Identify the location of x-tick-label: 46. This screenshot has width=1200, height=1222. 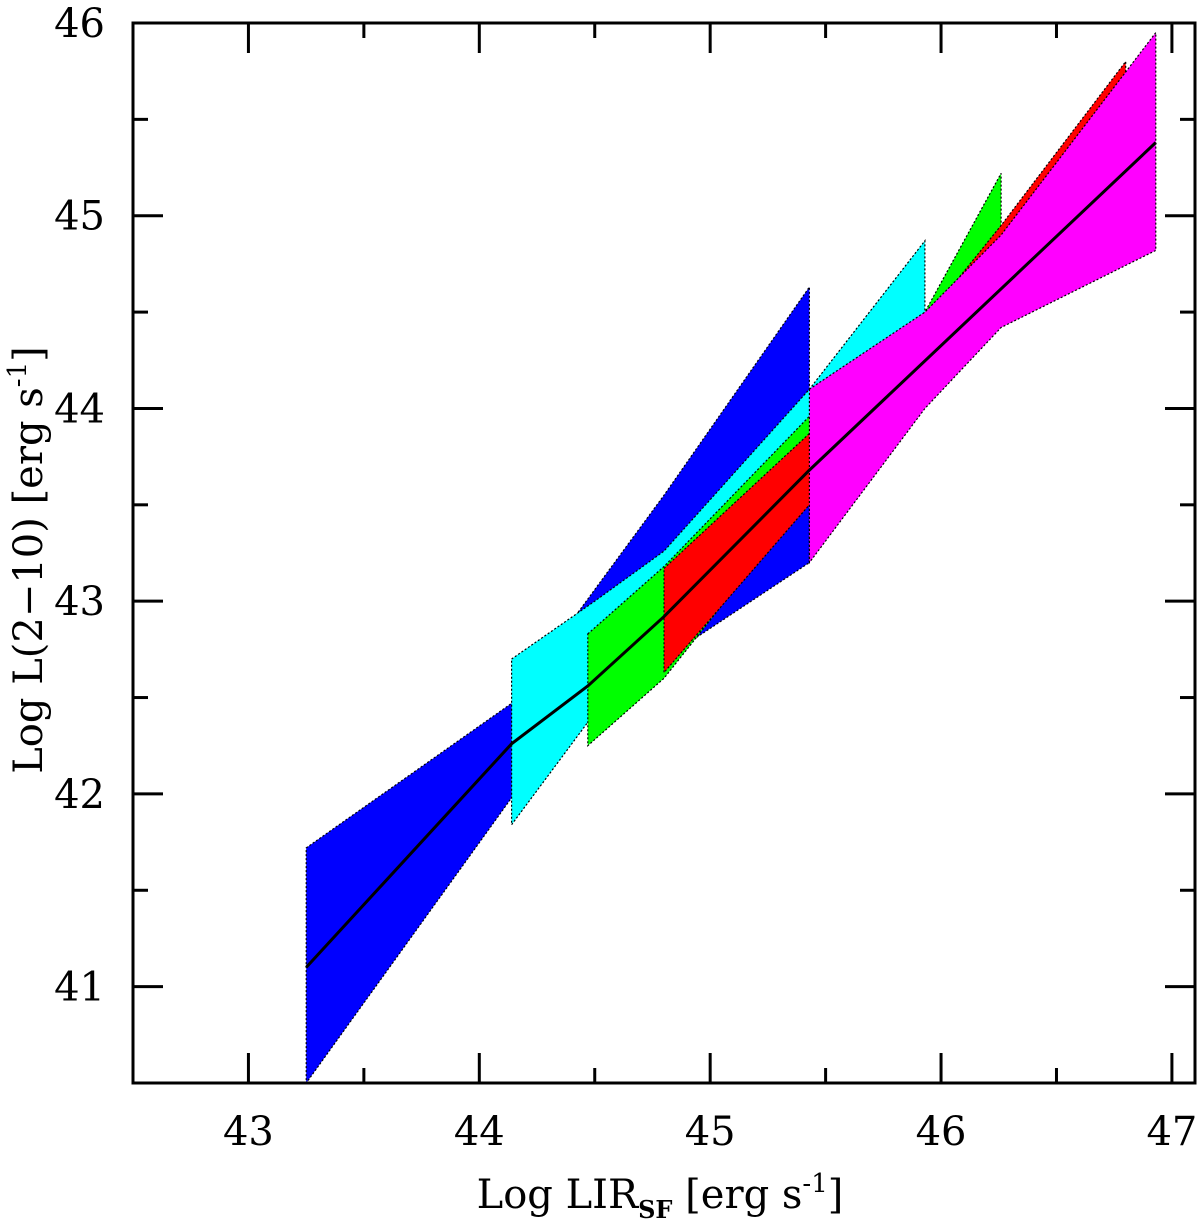
(941, 1132).